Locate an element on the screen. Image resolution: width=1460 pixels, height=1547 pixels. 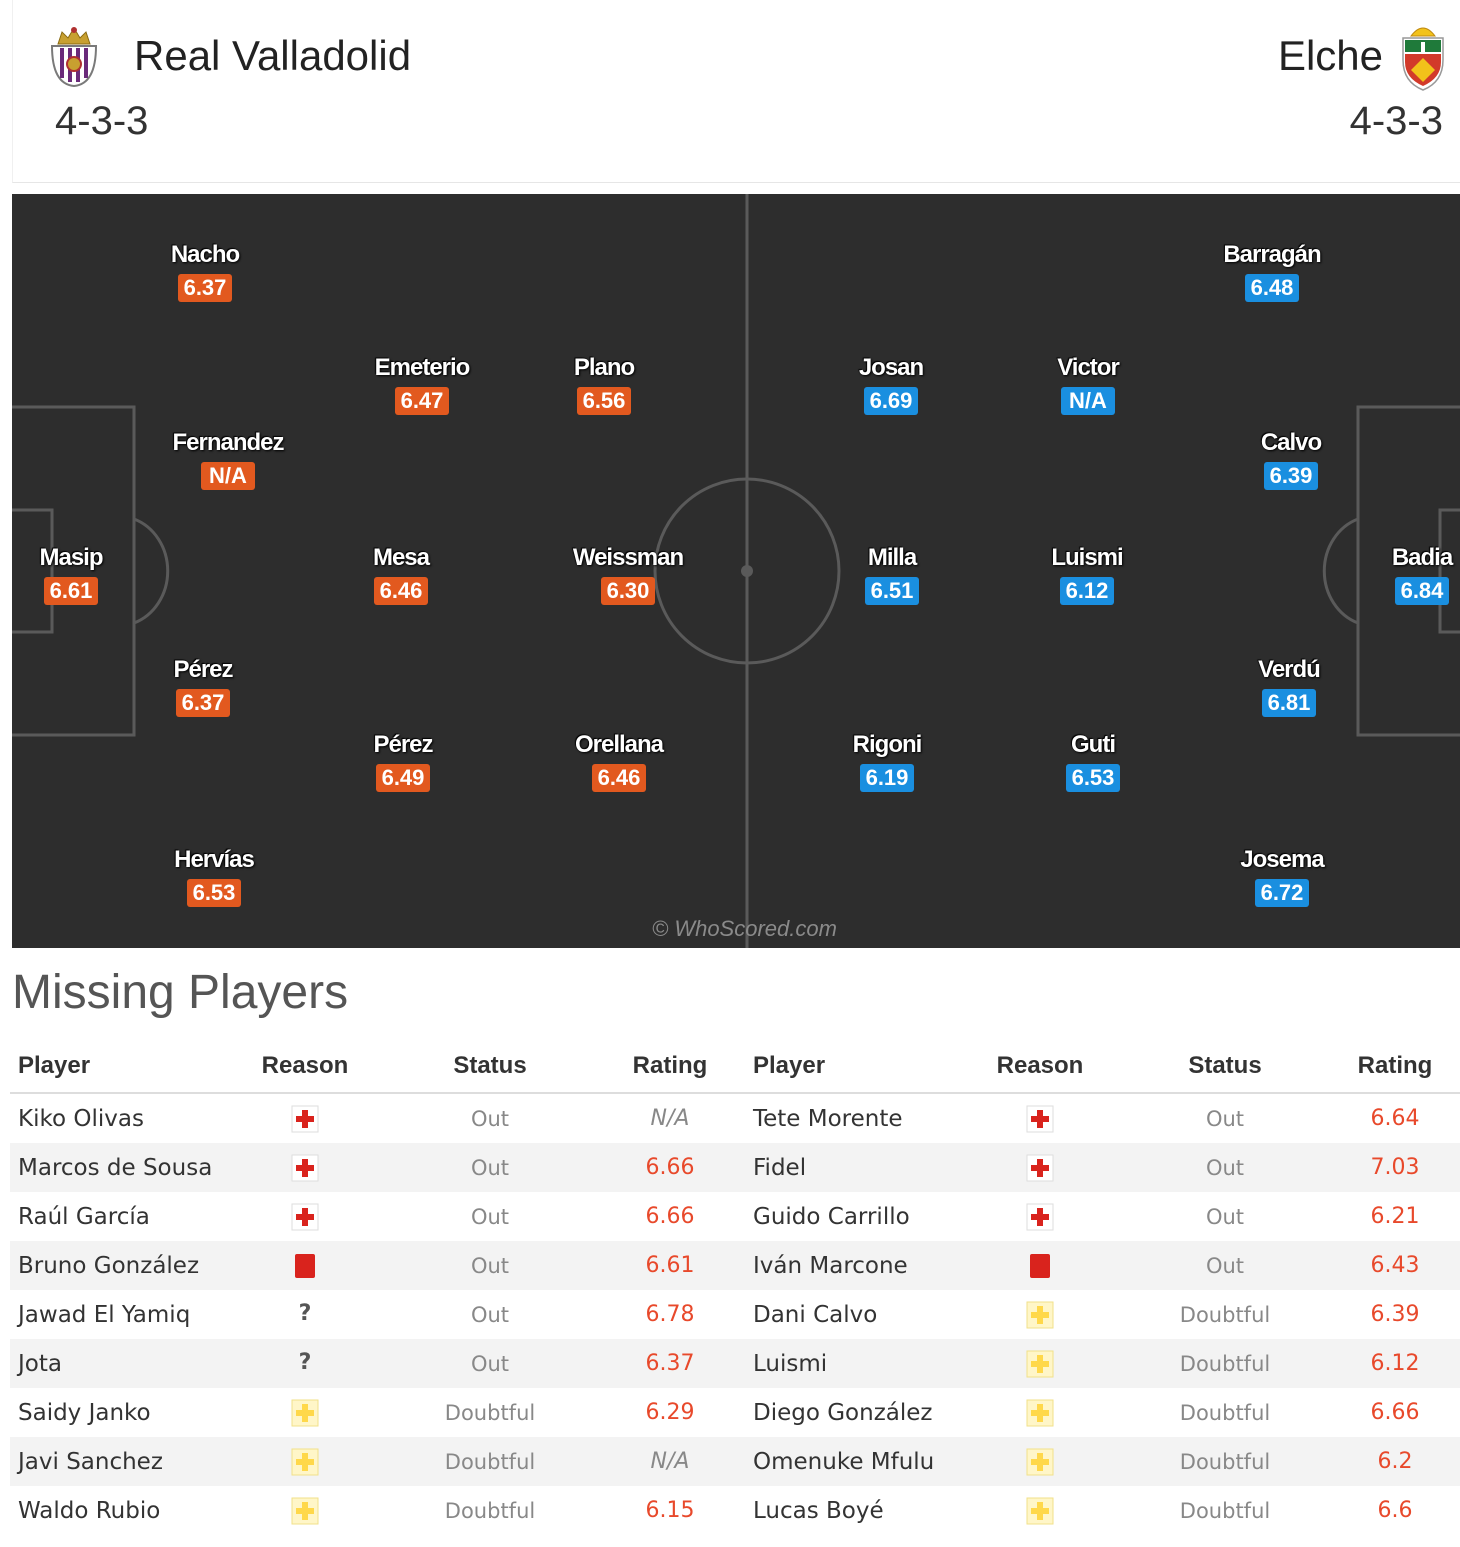
real-valladolid-crest-icon is located at coordinates (74, 57).